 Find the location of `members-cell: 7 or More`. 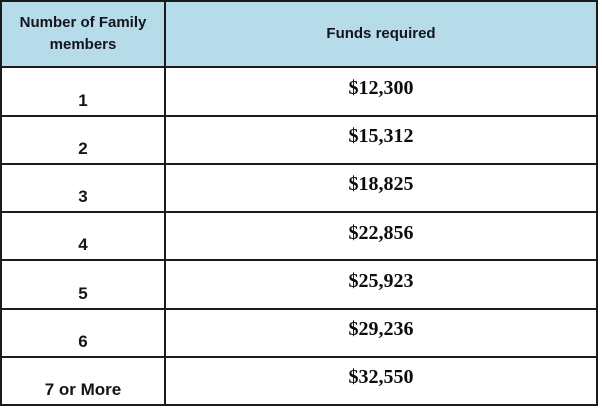

members-cell: 7 or More is located at coordinates (83, 381).